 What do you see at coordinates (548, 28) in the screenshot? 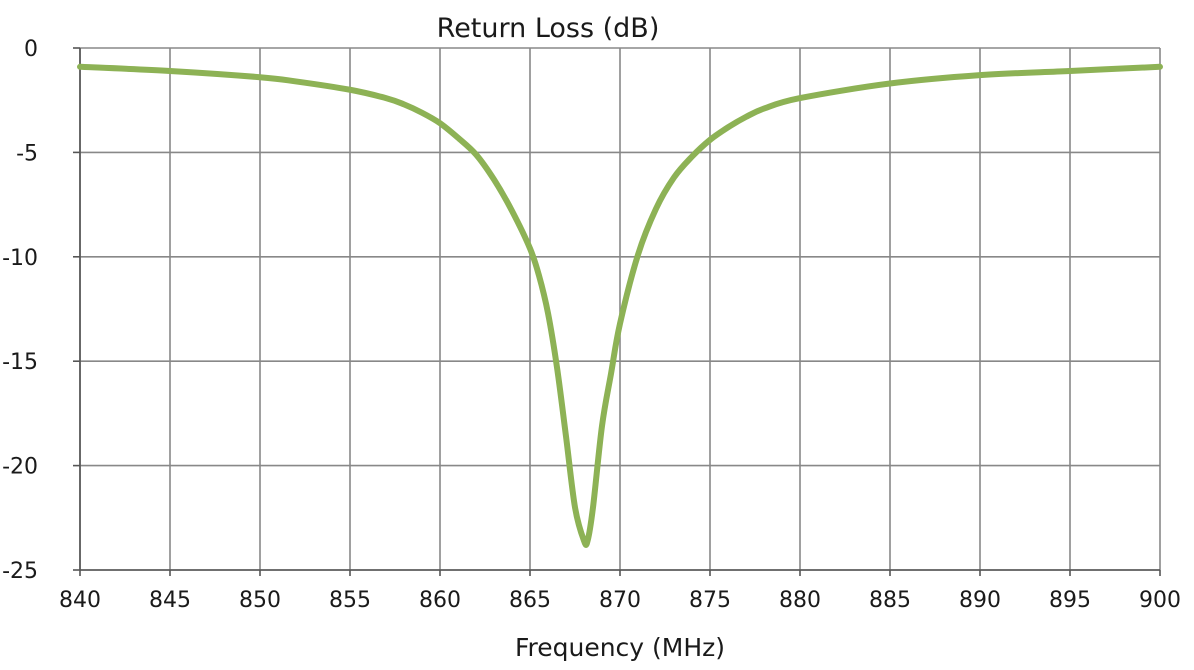
I see `chart-title: Return Loss (dB)` at bounding box center [548, 28].